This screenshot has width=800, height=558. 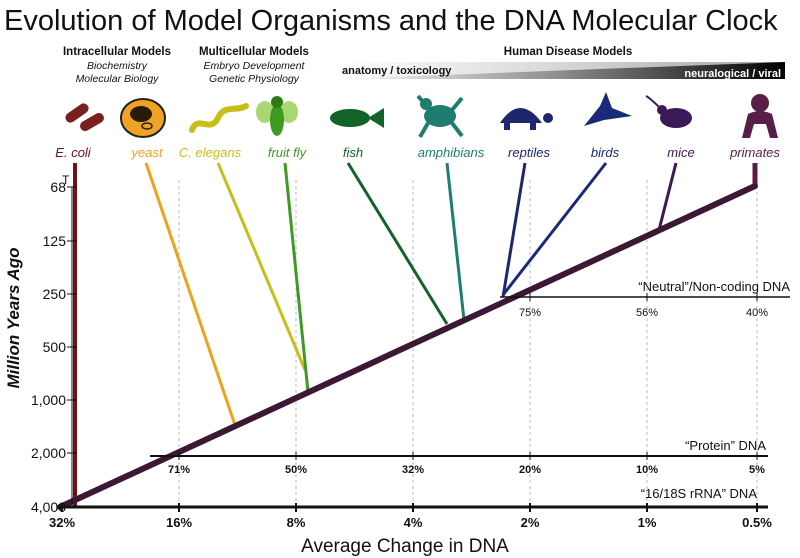 I want to click on x-tick-label: 0.5%, so click(x=757, y=522).